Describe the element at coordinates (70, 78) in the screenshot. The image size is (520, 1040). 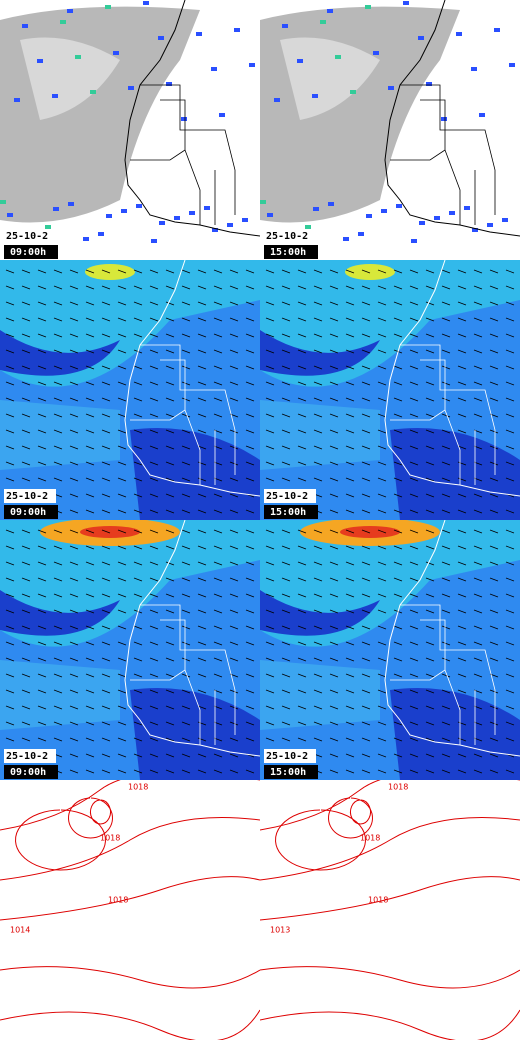
I see `cloud` at that location.